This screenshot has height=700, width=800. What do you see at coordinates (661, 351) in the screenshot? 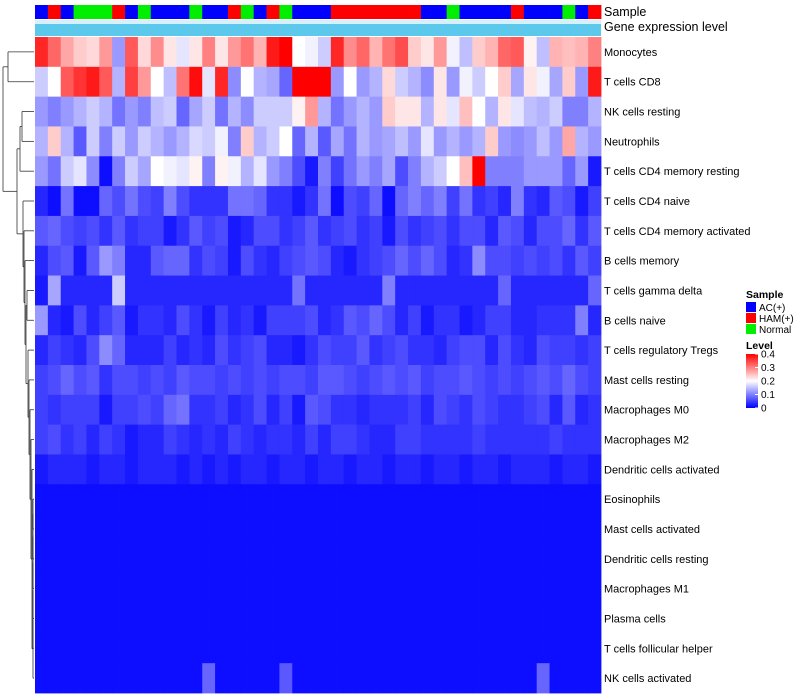
I see `row-label: T cells regulatory Tregs` at bounding box center [661, 351].